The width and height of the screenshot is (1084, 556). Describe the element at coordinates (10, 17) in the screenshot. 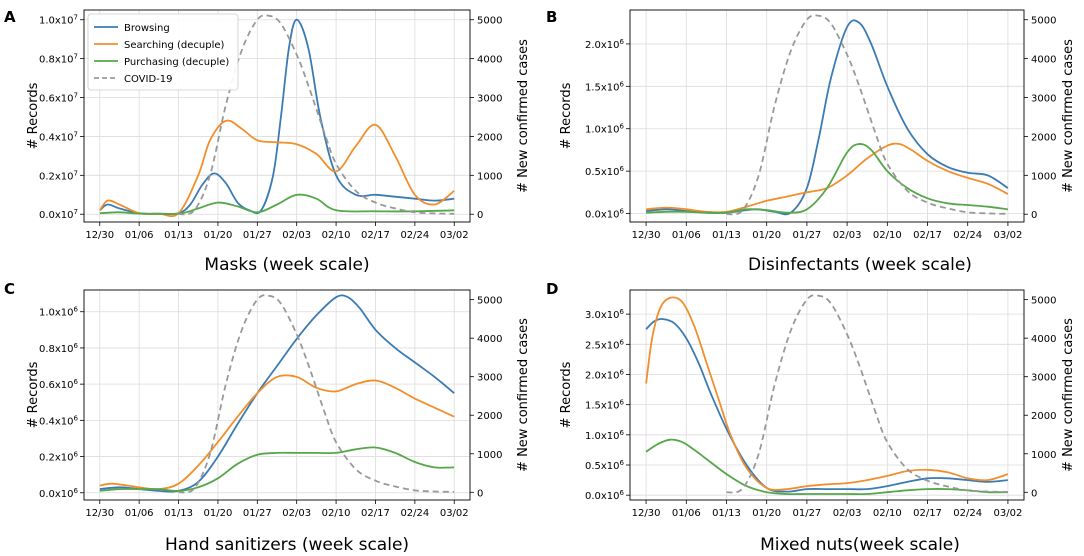

I see `panel-letter: A` at that location.